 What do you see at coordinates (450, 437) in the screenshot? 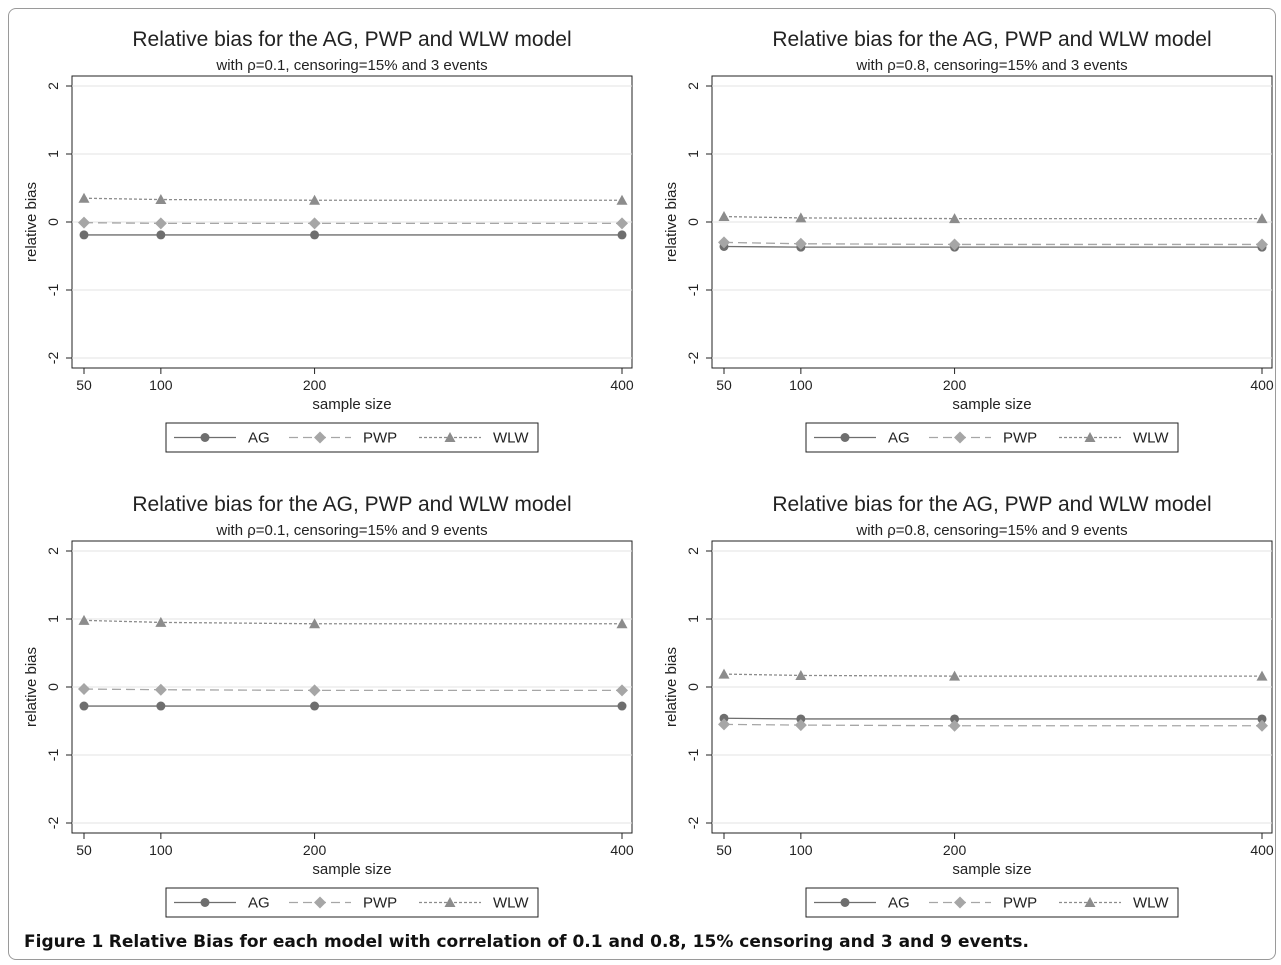
I see `legend-marker-wlw` at bounding box center [450, 437].